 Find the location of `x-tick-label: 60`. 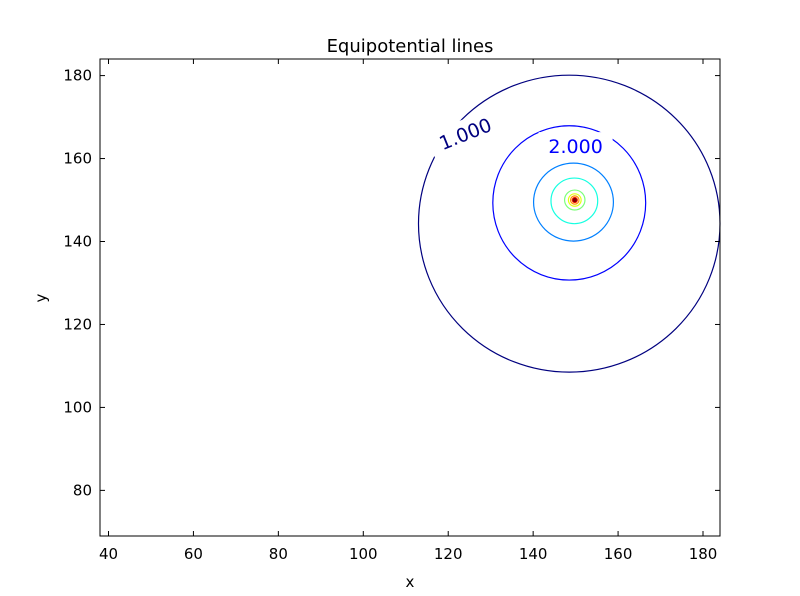

x-tick-label: 60 is located at coordinates (193, 554).